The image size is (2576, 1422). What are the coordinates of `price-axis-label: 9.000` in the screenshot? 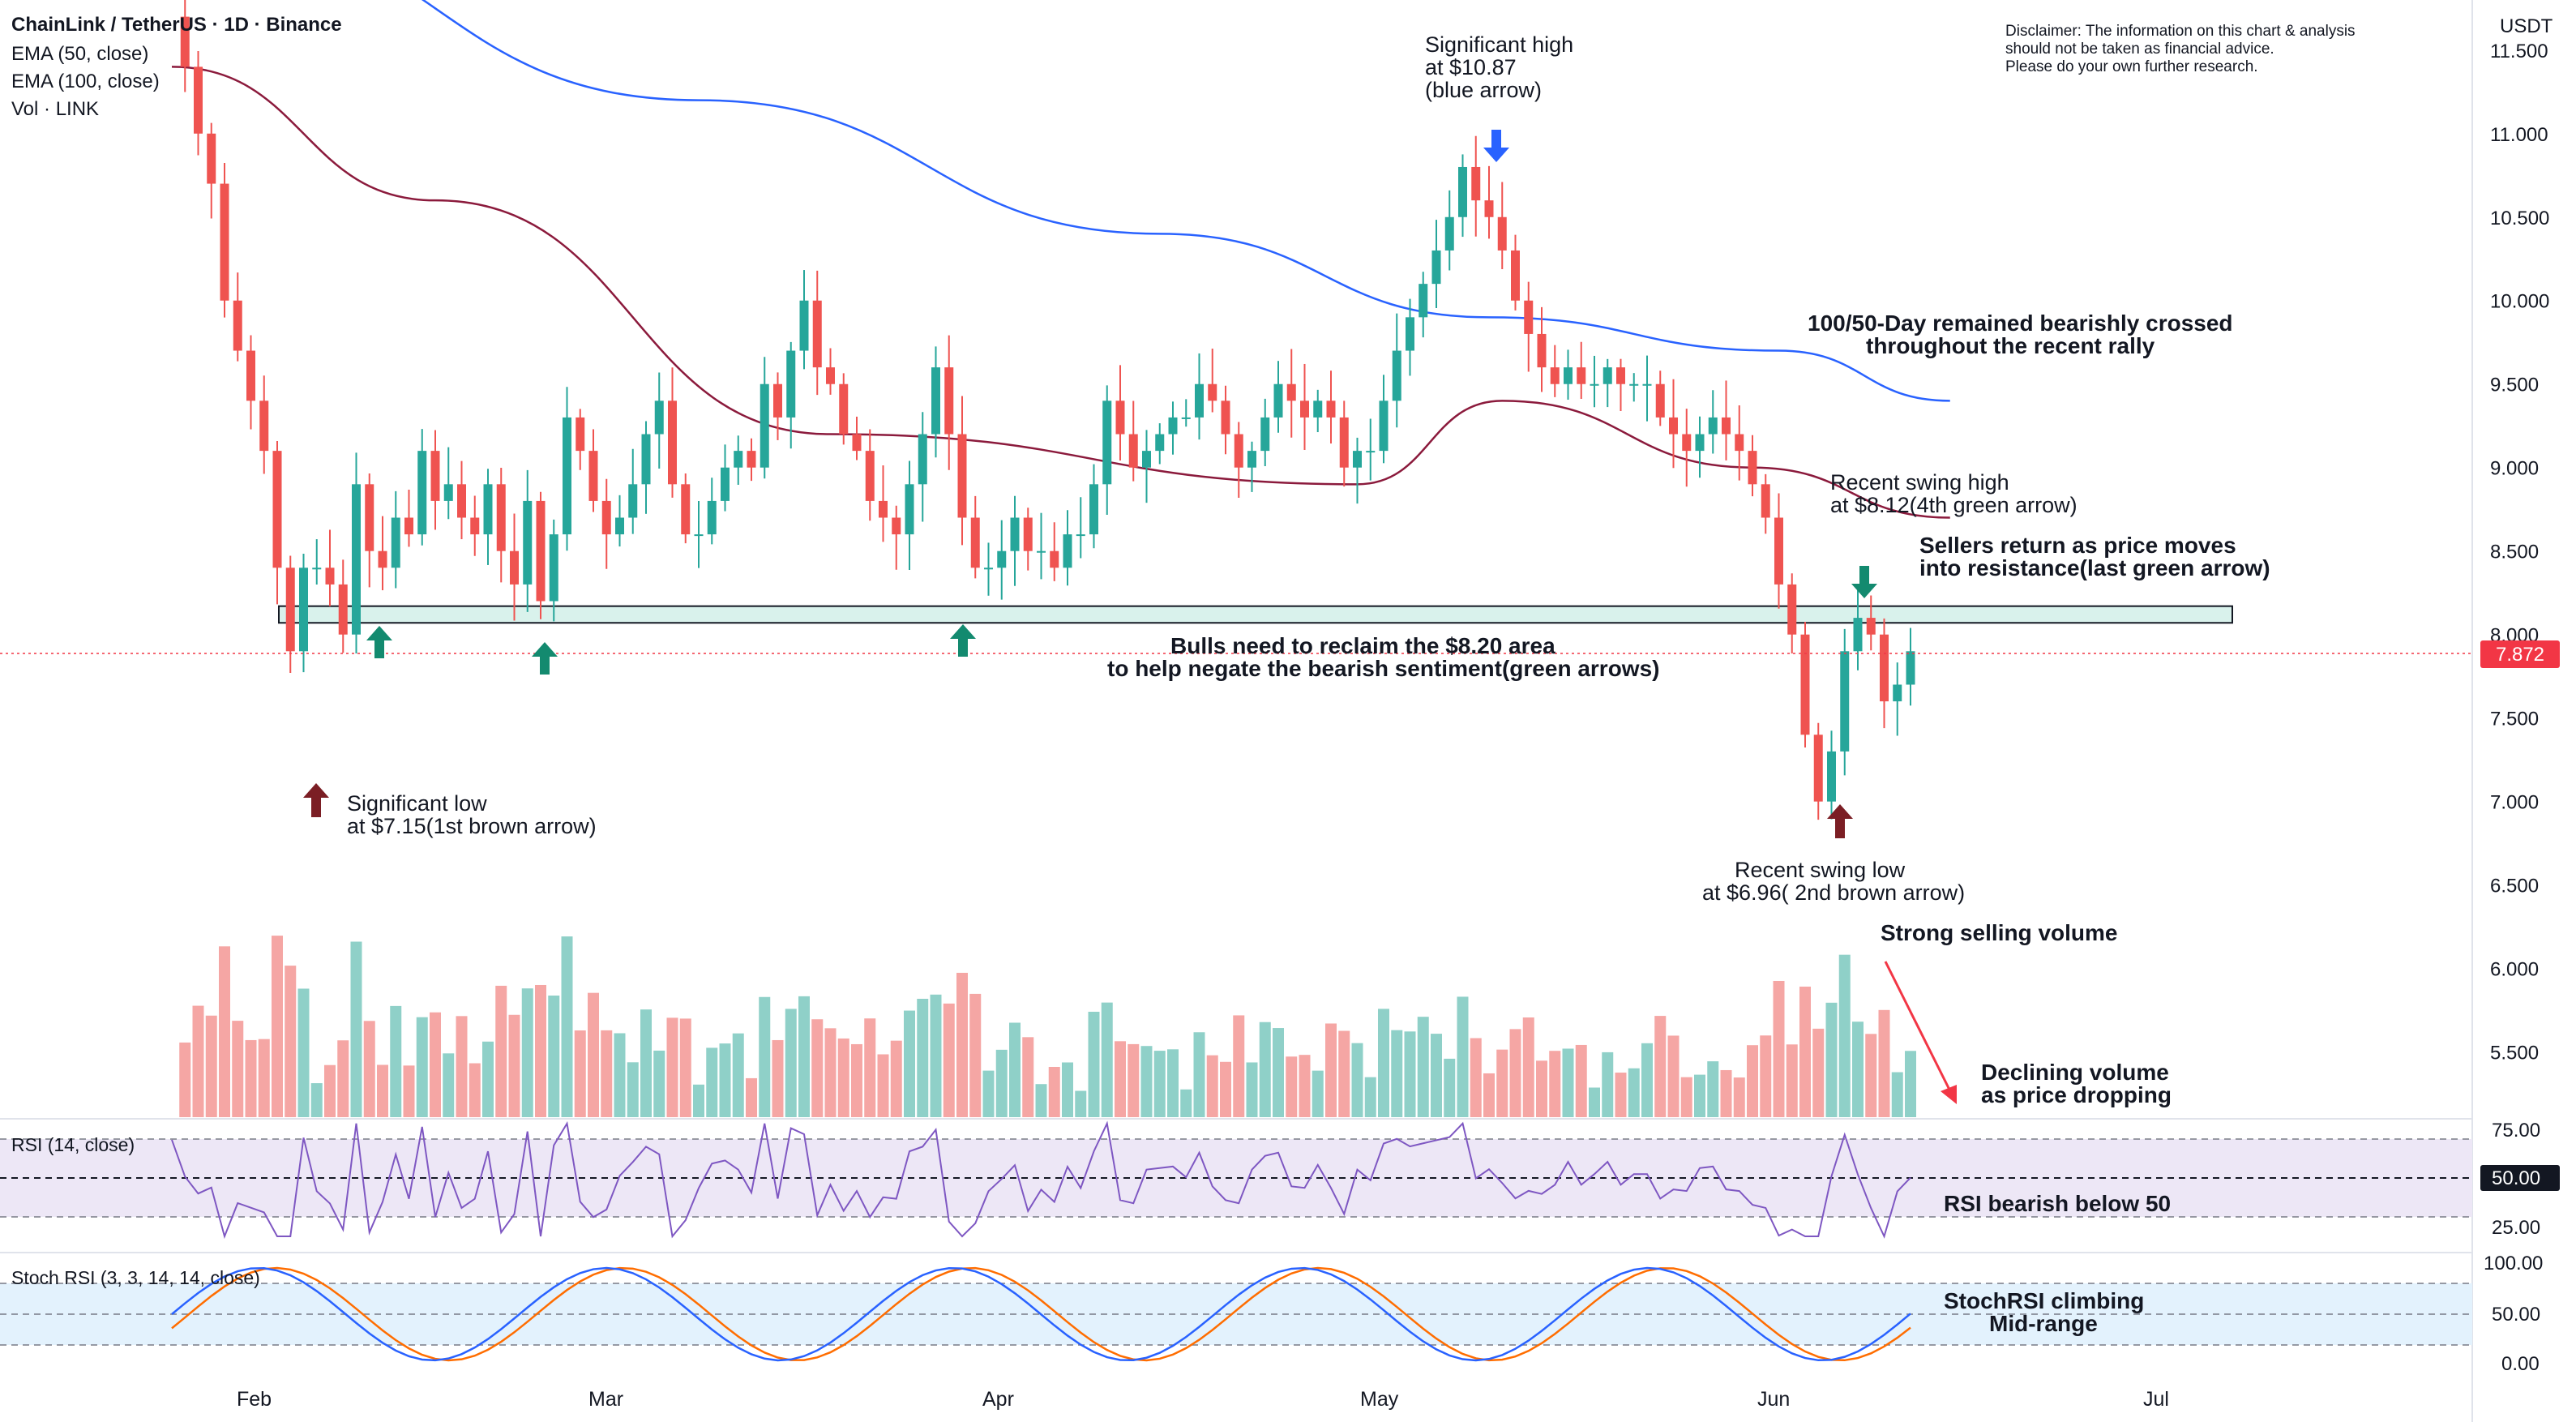 It's located at (2514, 469).